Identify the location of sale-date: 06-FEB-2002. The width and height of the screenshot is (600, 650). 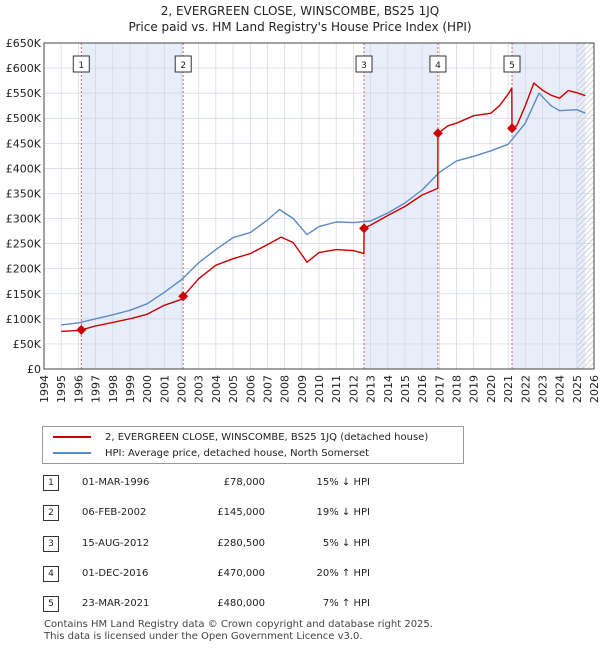
(114, 512).